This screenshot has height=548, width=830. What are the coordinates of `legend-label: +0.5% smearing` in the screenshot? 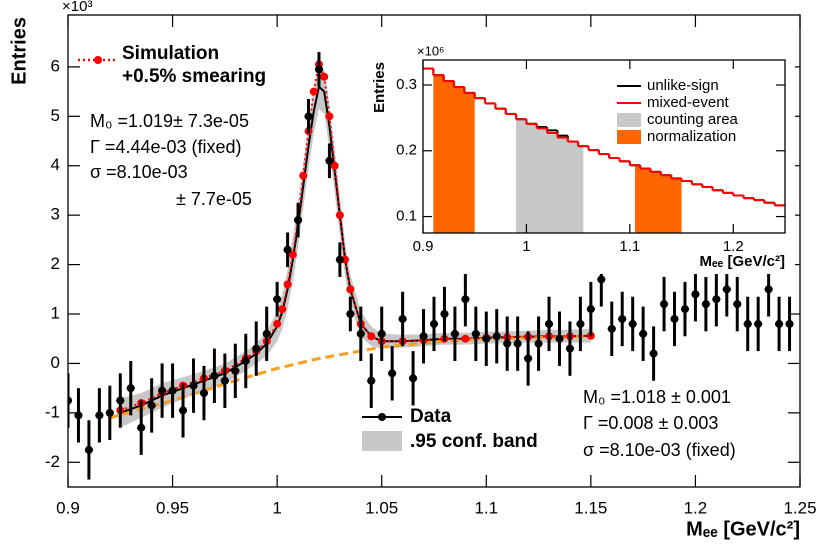 It's located at (194, 76).